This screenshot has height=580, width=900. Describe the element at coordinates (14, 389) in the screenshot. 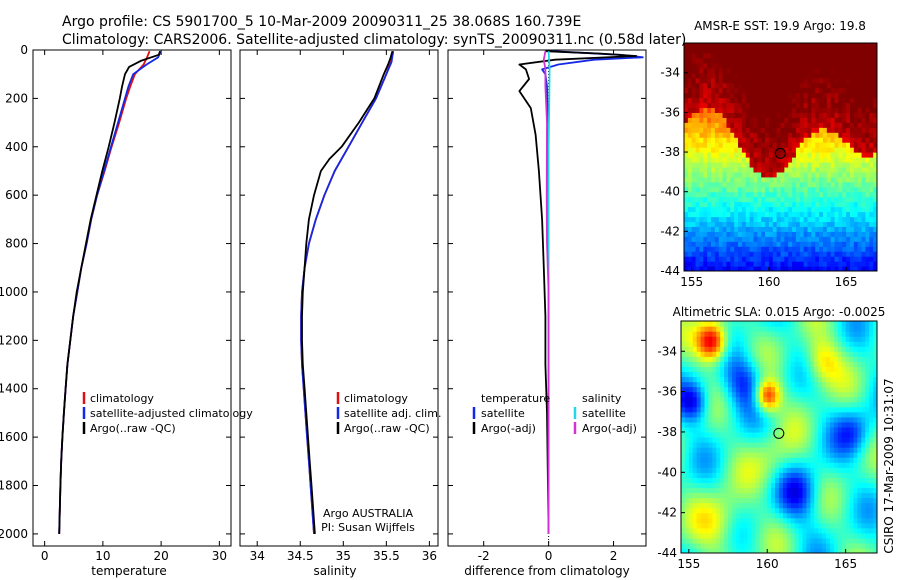

I see `temperature-ytick-label: 1400` at that location.